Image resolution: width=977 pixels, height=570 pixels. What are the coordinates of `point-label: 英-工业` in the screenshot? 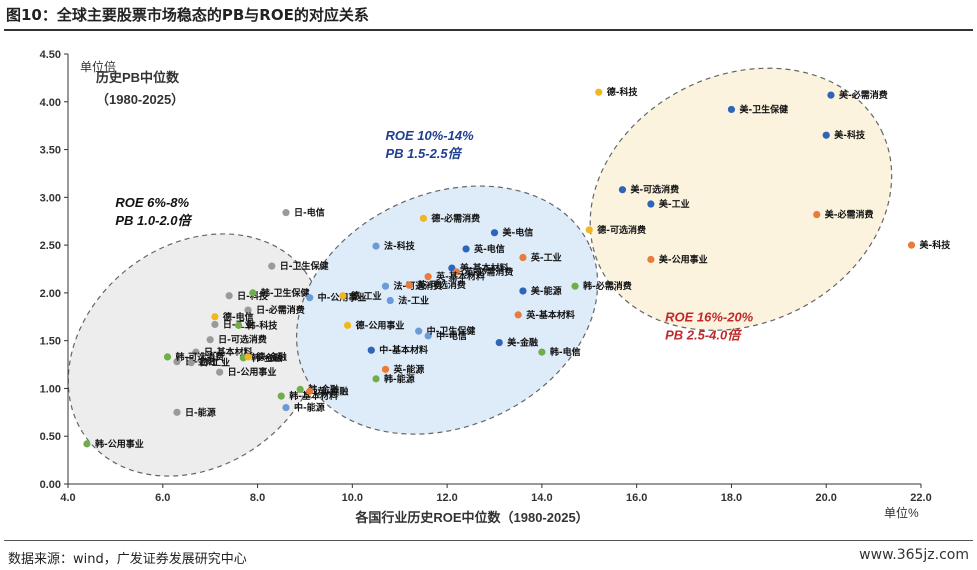 It's located at (546, 258).